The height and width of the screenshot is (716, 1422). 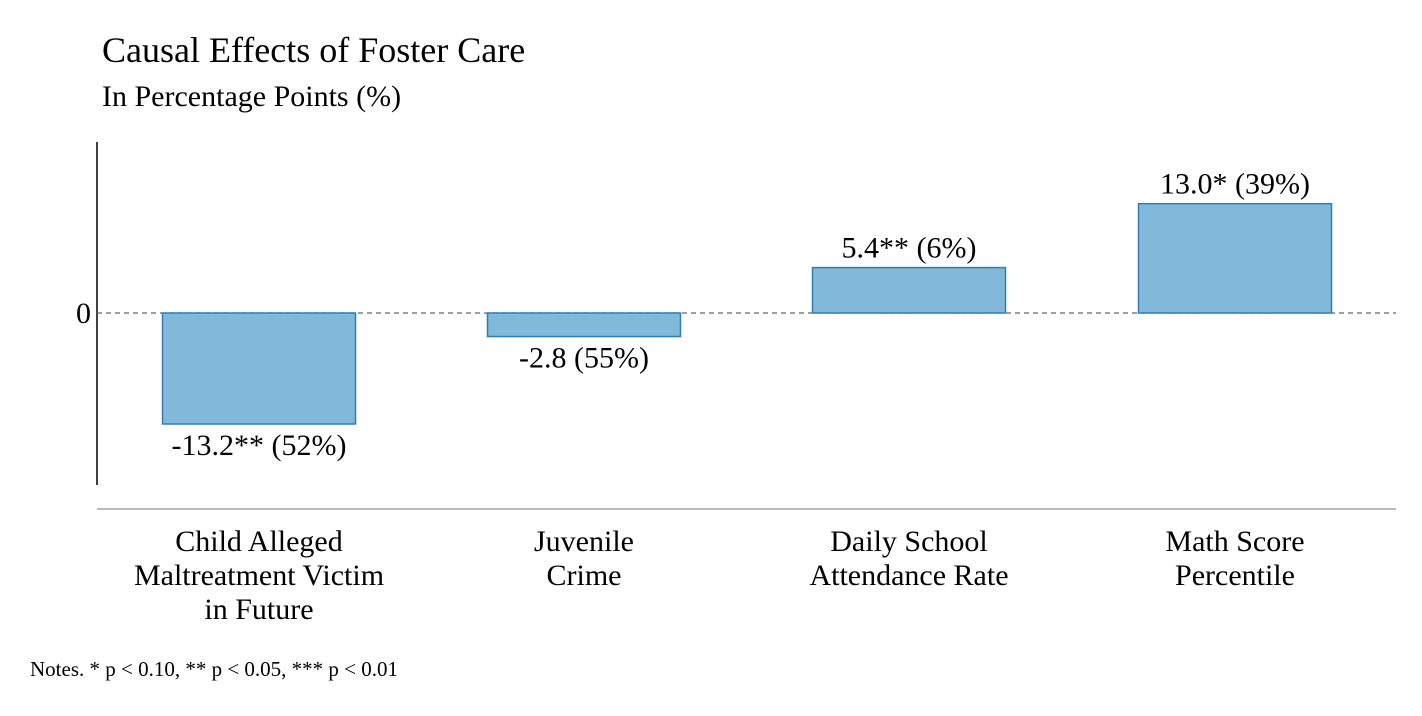 What do you see at coordinates (1234, 541) in the screenshot?
I see `category-label: Math Score` at bounding box center [1234, 541].